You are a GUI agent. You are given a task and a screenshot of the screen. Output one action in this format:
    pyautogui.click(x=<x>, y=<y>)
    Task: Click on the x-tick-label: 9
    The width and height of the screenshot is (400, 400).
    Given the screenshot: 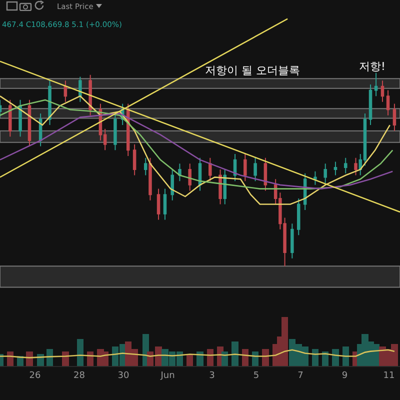 What is the action you would take?
    pyautogui.click(x=345, y=375)
    